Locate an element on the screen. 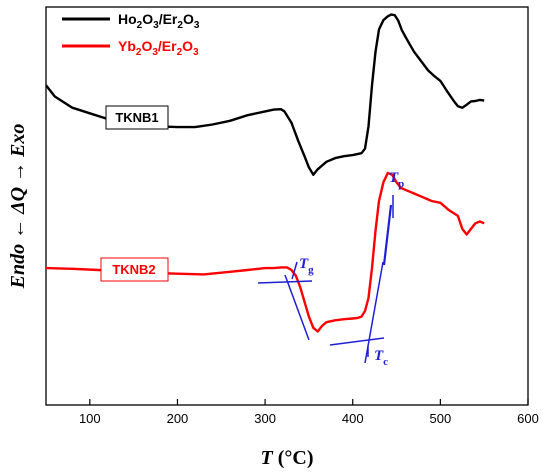  legend-label-ho2o3-er2o3: Ho2O3/Er2O3 is located at coordinates (159, 21).